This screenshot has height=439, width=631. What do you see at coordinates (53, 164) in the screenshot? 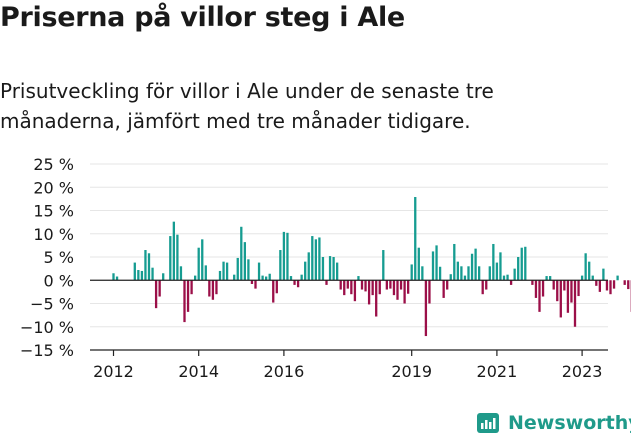
I see `y-tick-label: 25 %` at bounding box center [53, 164].